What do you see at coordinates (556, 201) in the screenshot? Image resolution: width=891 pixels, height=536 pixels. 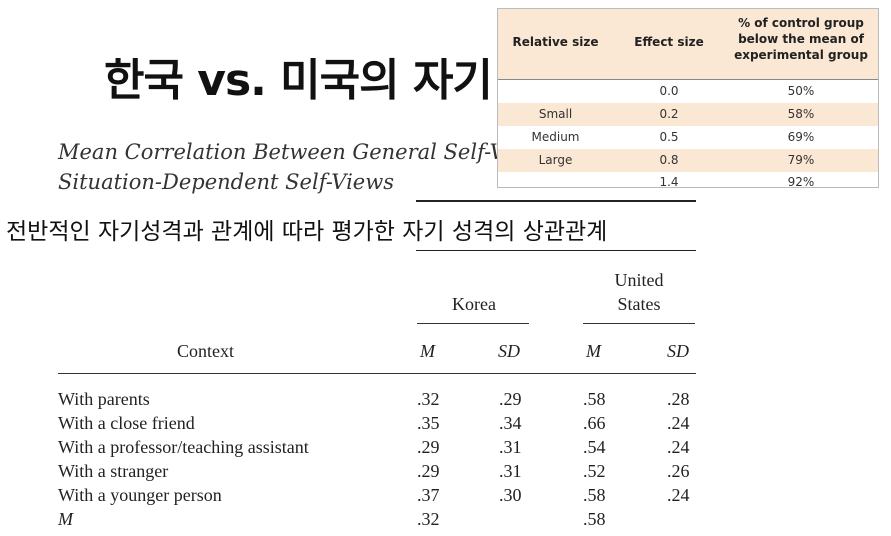 I see `caption-rule` at bounding box center [556, 201].